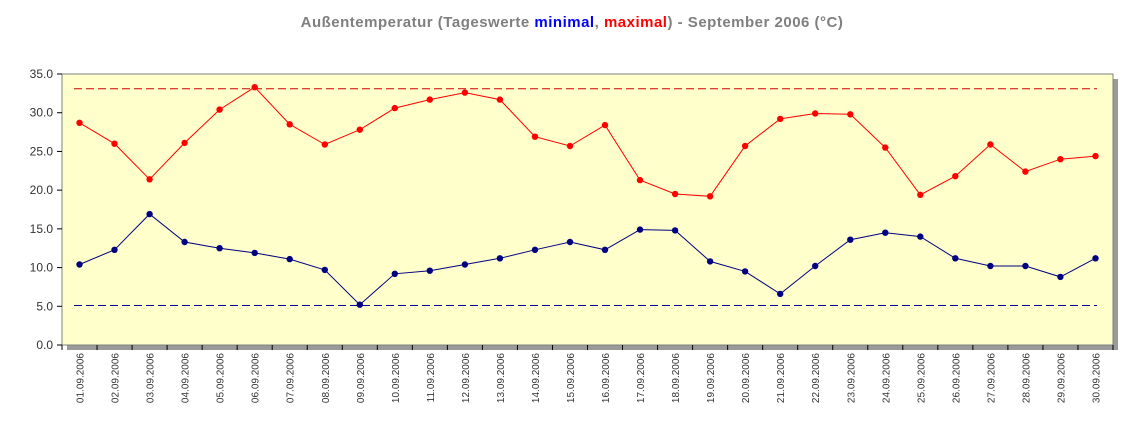 This screenshot has width=1144, height=437. I want to click on x-tick-label: 10.09.2006, so click(396, 378).